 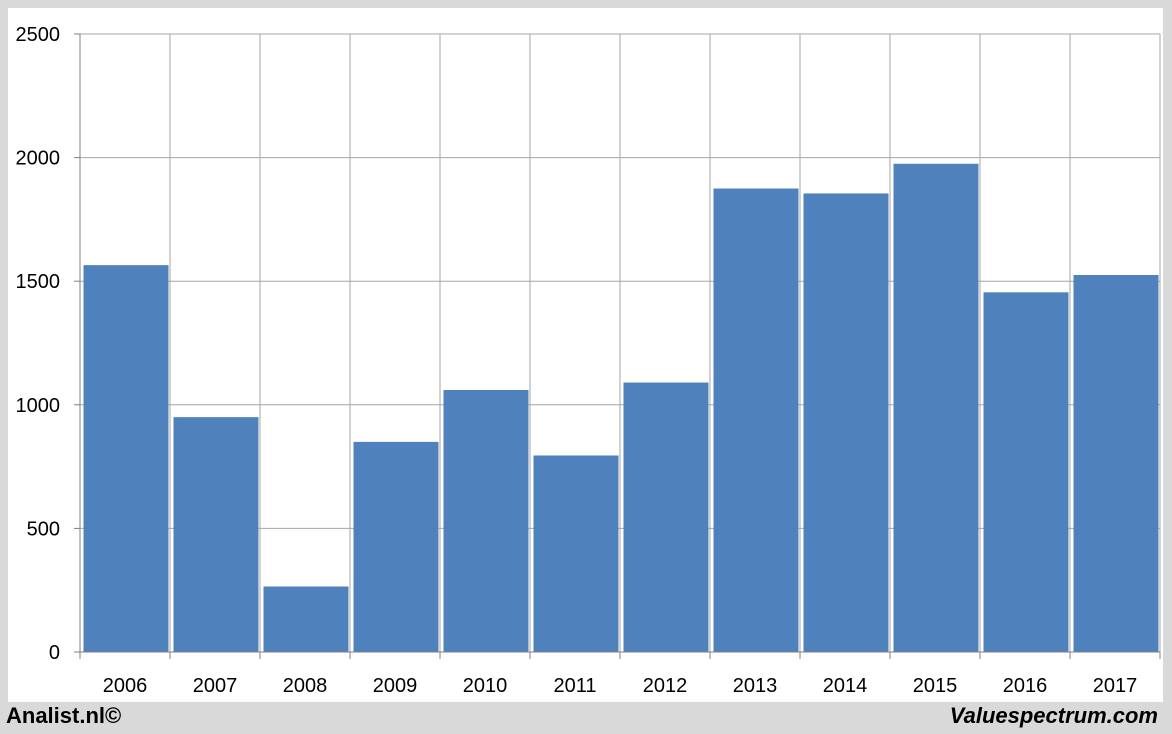 I want to click on y-tick-label: 2500, so click(x=38, y=35).